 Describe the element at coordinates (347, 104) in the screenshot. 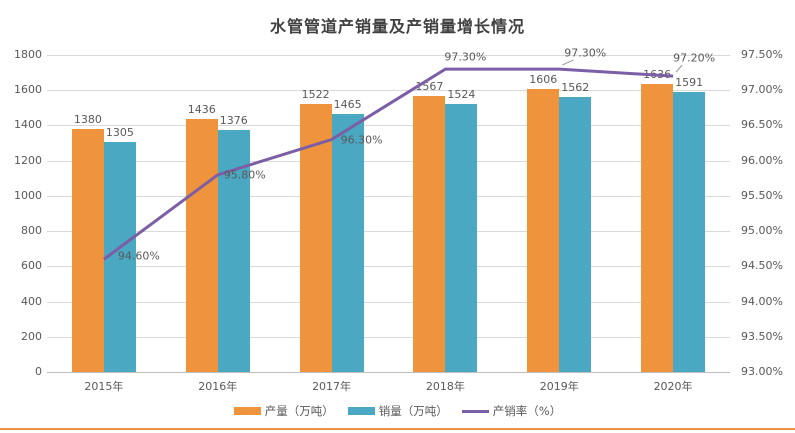

I see `bar-value-label: 1465` at that location.